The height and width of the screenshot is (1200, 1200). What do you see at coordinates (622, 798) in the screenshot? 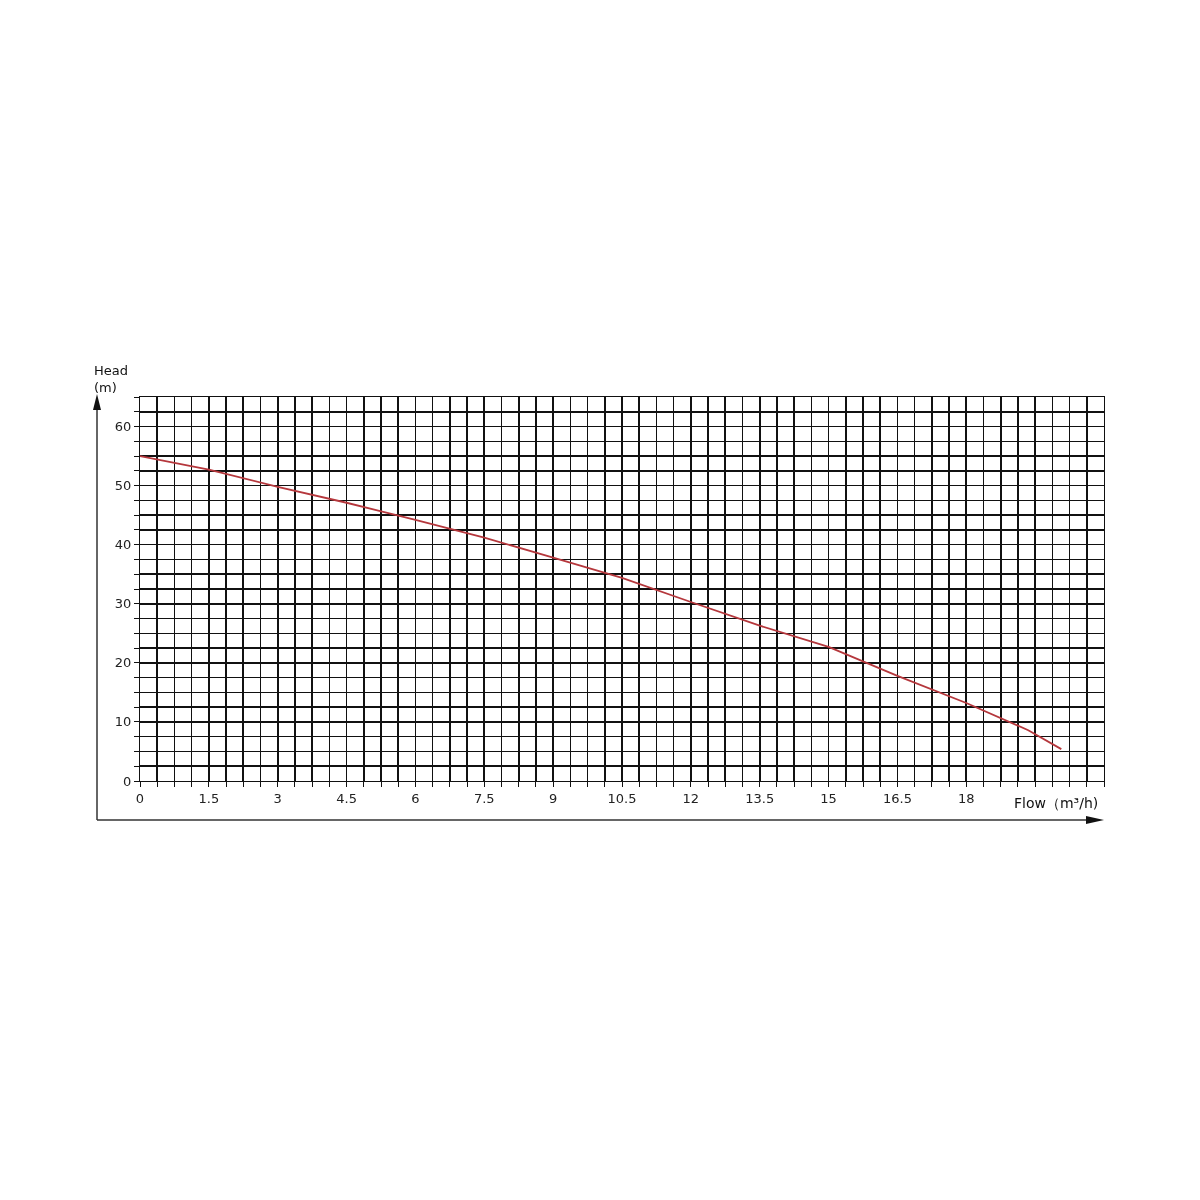
I see `x-tick-label: 10.5` at bounding box center [622, 798].